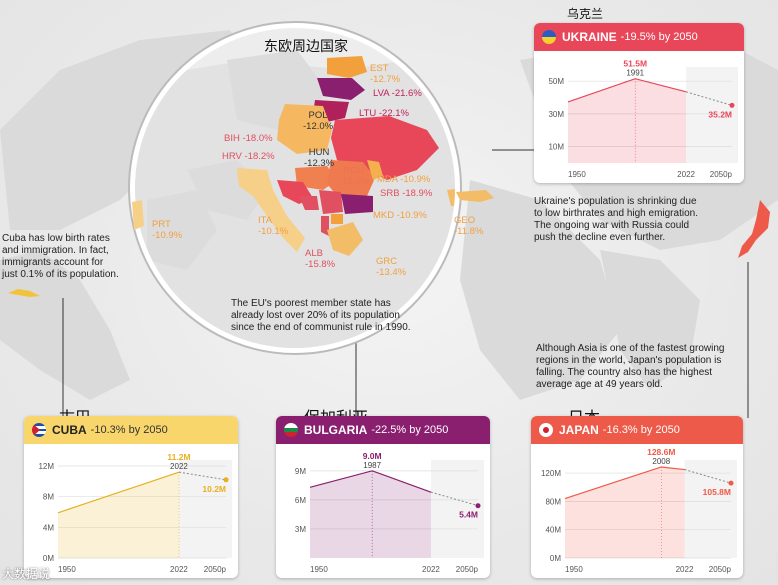  Describe the element at coordinates (375, 170) in the screenshot. I see `moldova-shape` at that location.